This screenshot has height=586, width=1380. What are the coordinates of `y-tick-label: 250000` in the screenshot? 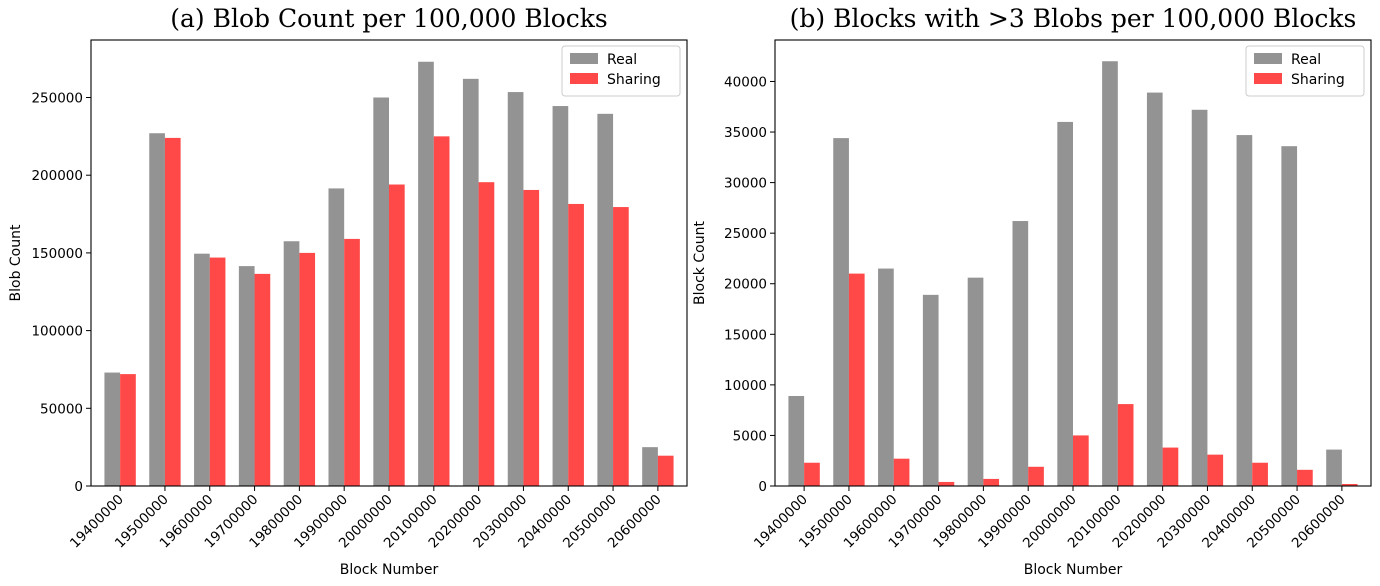 It's located at (57, 98).